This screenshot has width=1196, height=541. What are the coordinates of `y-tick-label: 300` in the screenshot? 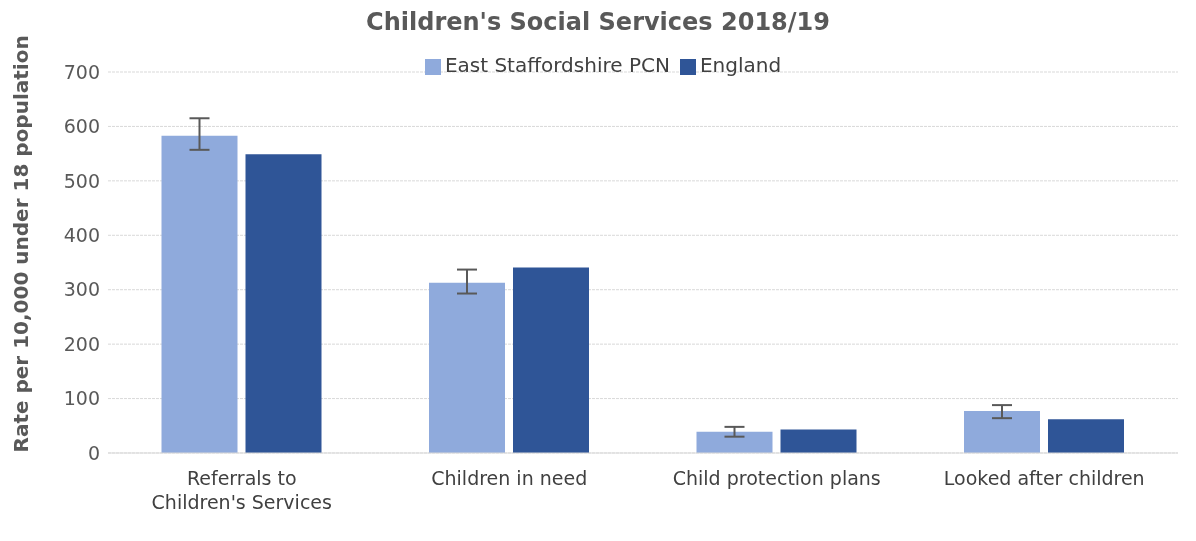 It's located at (81, 289).